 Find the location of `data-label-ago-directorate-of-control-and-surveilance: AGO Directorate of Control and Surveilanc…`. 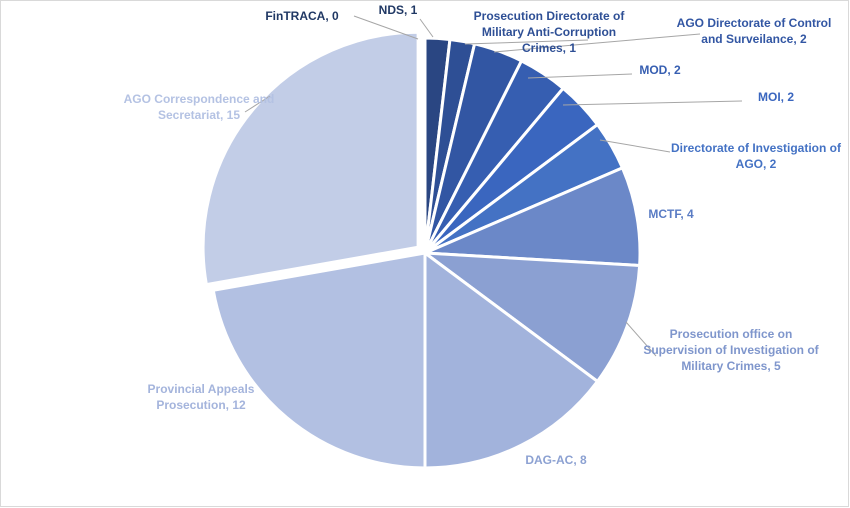

data-label-ago-directorate-of-control-and-surveilance: AGO Directorate of Control and Surveilanc… is located at coordinates (754, 31).